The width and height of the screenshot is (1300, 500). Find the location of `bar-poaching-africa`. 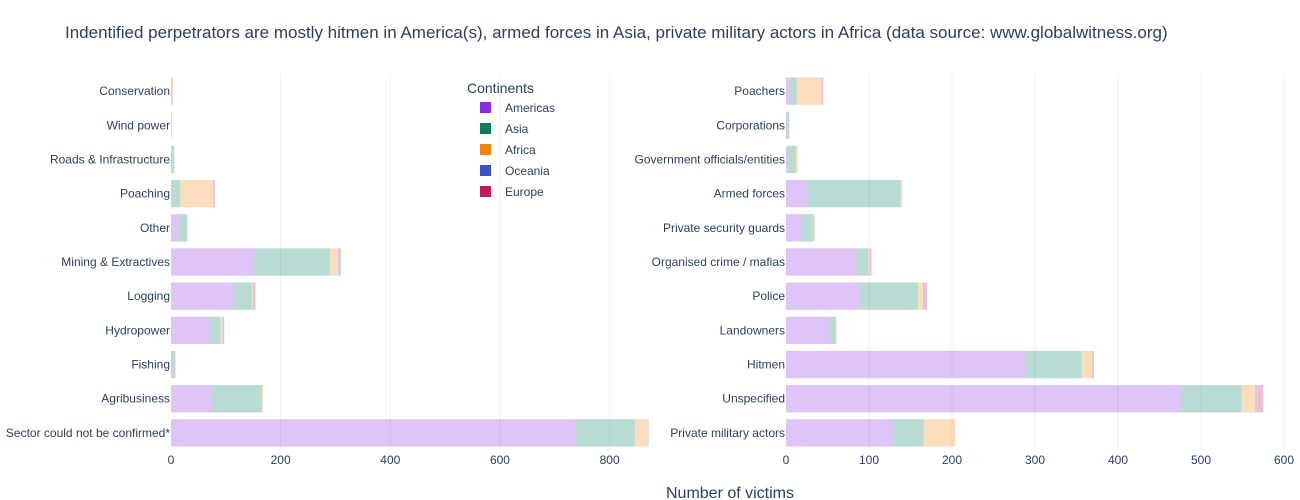

bar-poaching-africa is located at coordinates (197, 193).